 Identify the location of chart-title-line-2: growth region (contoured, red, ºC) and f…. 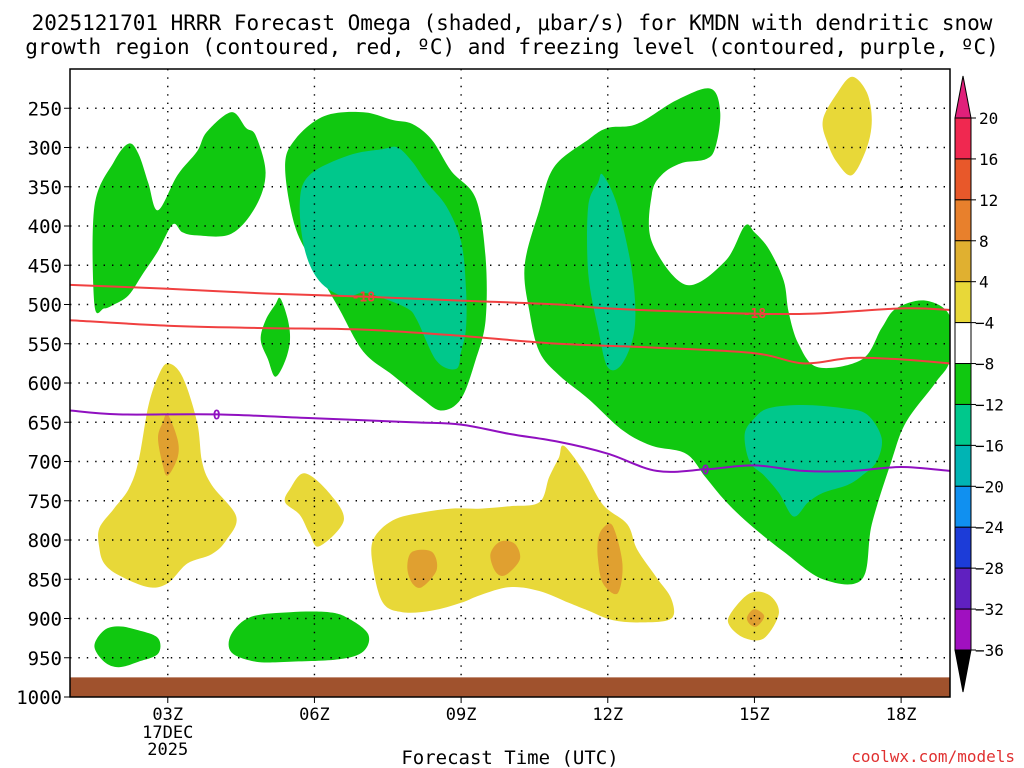
(512, 47).